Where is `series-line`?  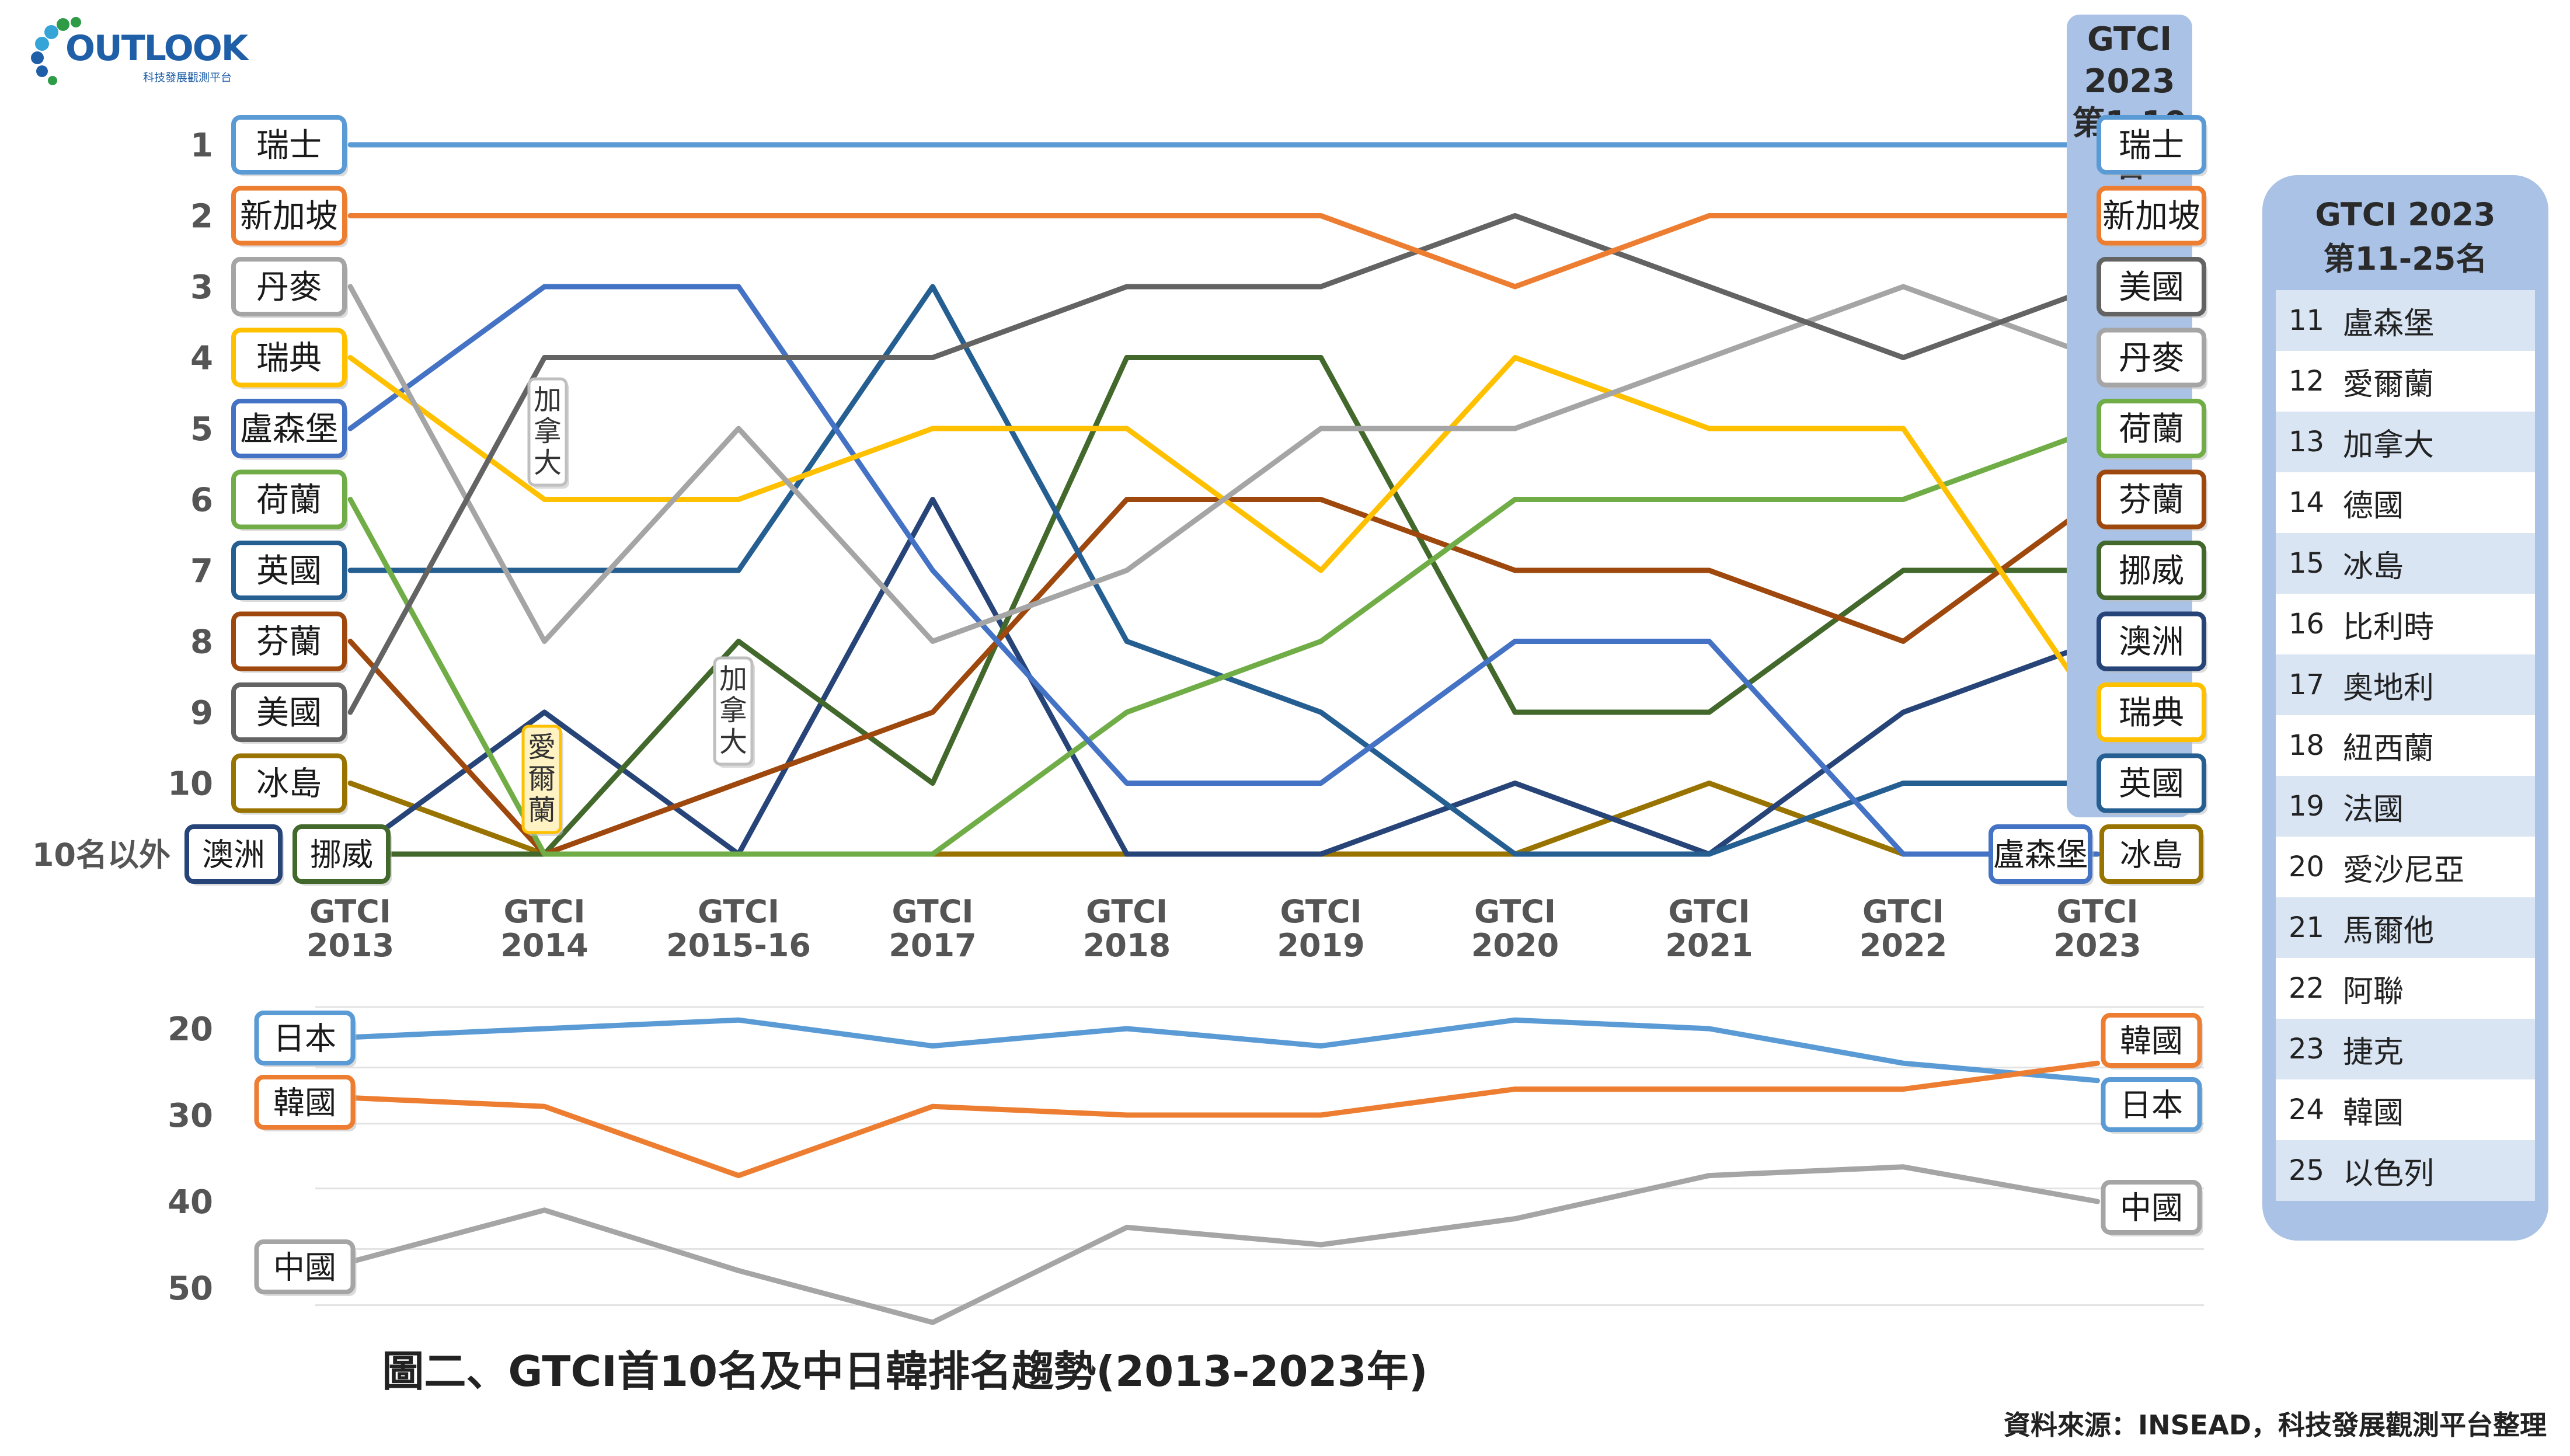
series-line is located at coordinates (1223, 251).